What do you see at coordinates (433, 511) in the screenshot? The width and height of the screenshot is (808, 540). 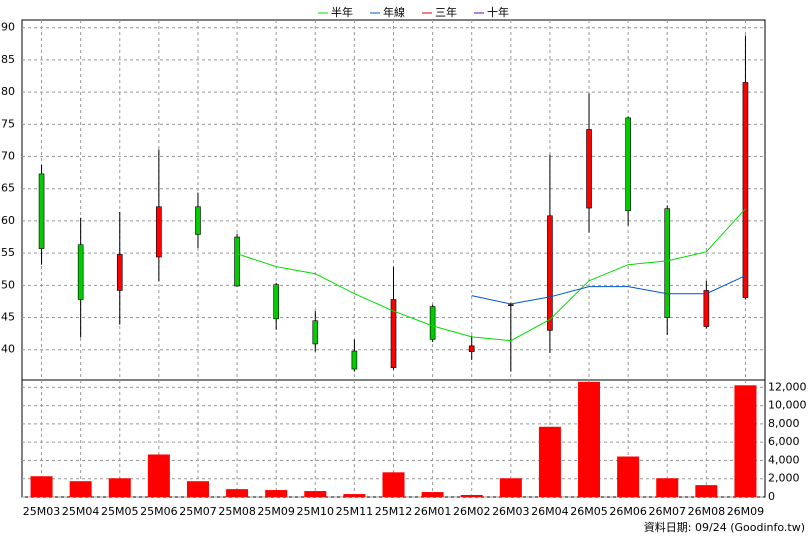 I see `x-tick-label: 26M01` at bounding box center [433, 511].